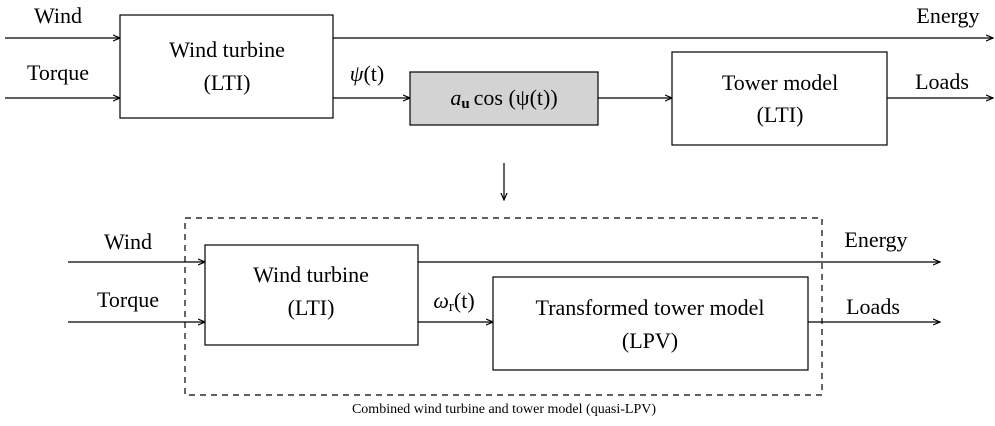 The image size is (995, 426). I want to click on function: cos (ψ(t)), so click(516, 97).